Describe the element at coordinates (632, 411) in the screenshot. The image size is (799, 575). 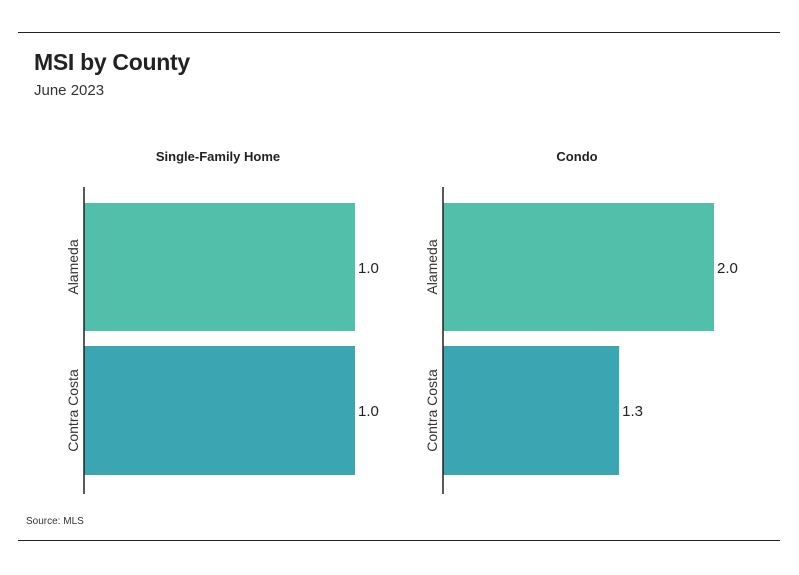
I see `value-label: 1.3` at that location.